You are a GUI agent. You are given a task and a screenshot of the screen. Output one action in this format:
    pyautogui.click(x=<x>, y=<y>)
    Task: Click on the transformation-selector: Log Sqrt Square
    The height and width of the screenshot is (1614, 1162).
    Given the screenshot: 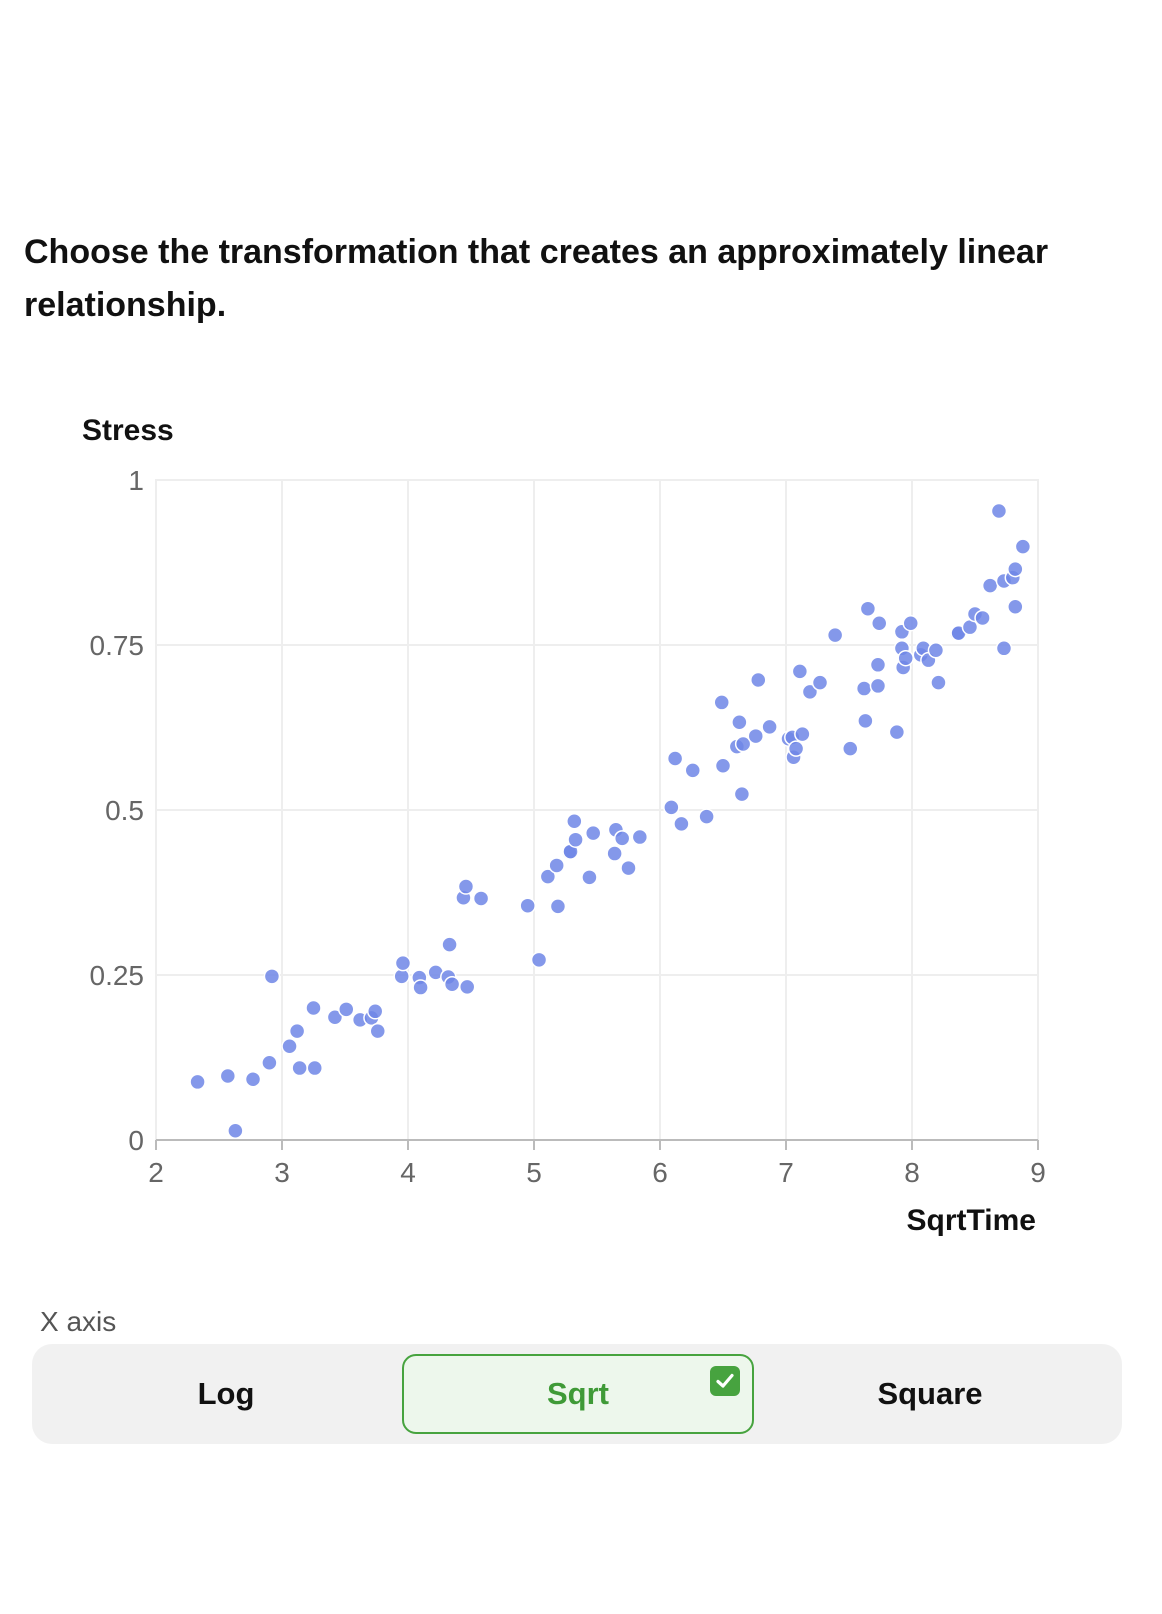 What is the action you would take?
    pyautogui.click(x=577, y=1394)
    